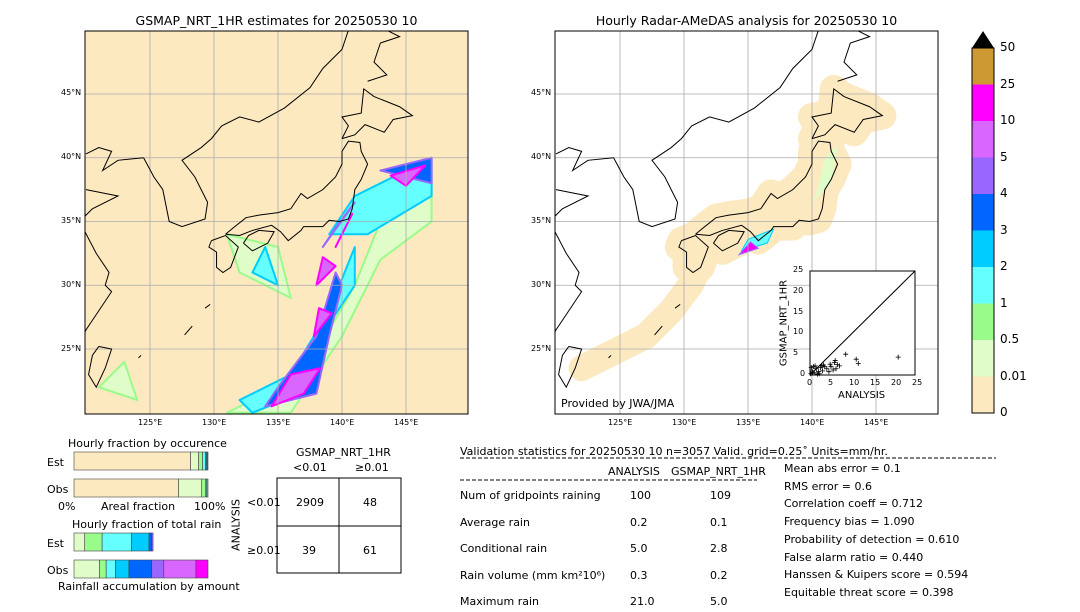 This screenshot has width=1080, height=612. Describe the element at coordinates (71, 348) in the screenshot. I see `lat-tick-label: 25°N` at that location.